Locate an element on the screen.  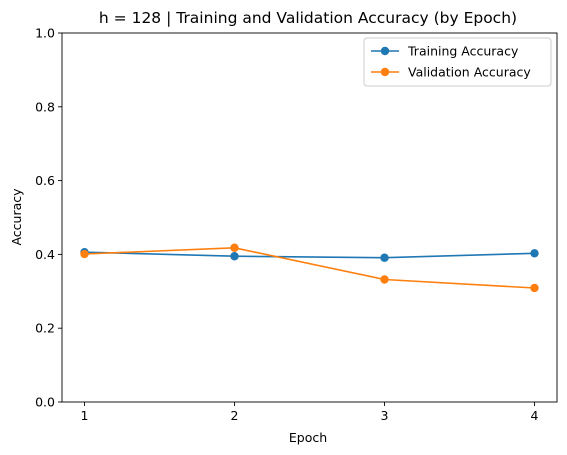
y-tick-label-5: 1.0 is located at coordinates (45, 33).